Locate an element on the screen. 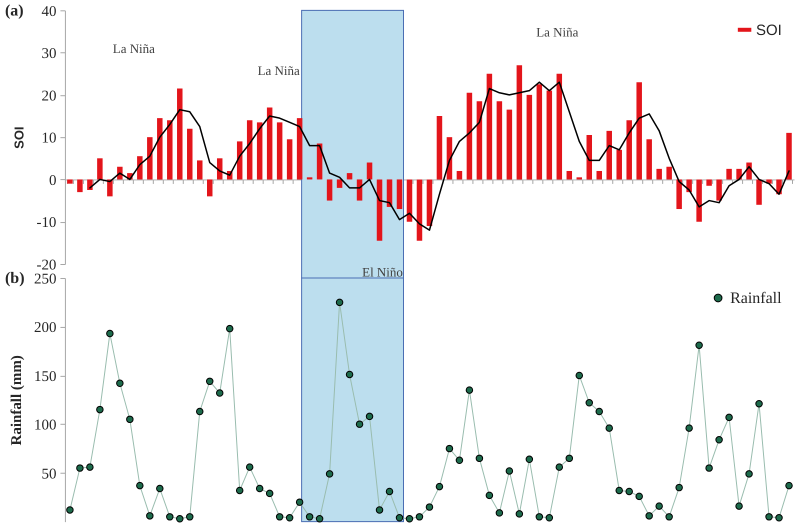 This screenshot has width=800, height=530. y-tick-label: 100 is located at coordinates (45, 426).